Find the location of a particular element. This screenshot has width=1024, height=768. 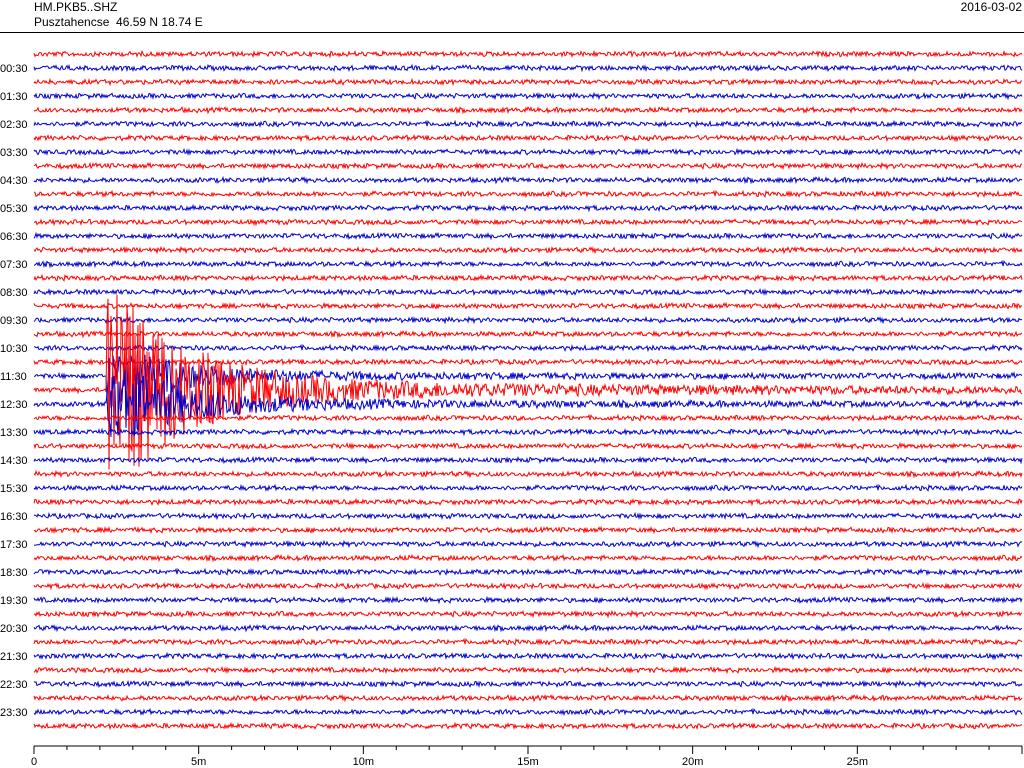

row-label: 09:30 is located at coordinates (14, 321).